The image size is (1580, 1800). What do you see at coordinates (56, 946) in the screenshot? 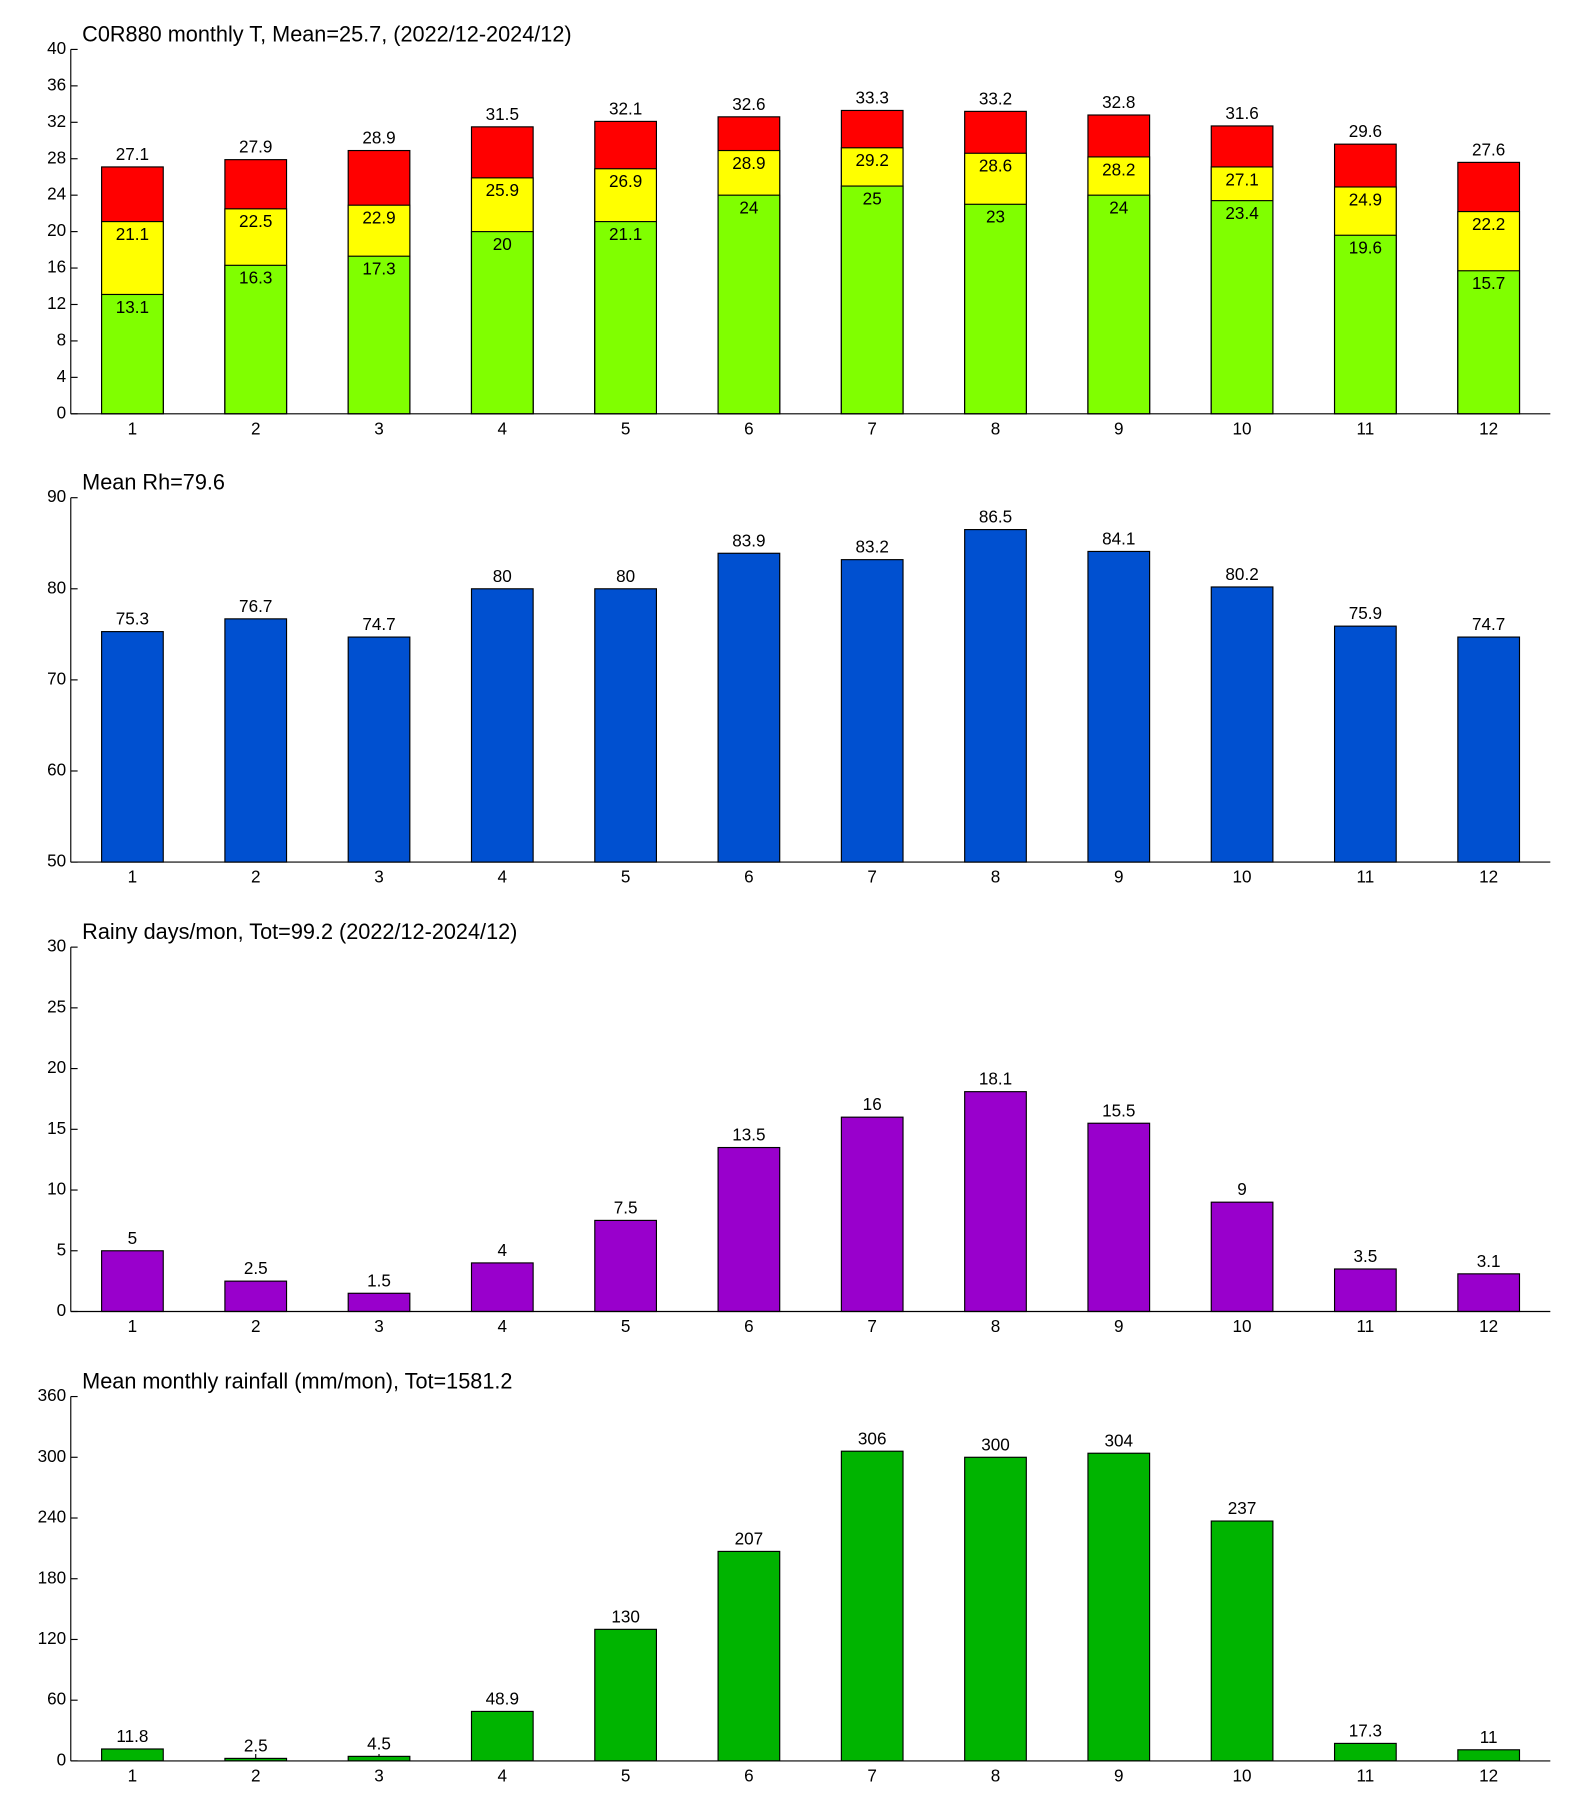
I see `y-tick-label: 30` at bounding box center [56, 946].